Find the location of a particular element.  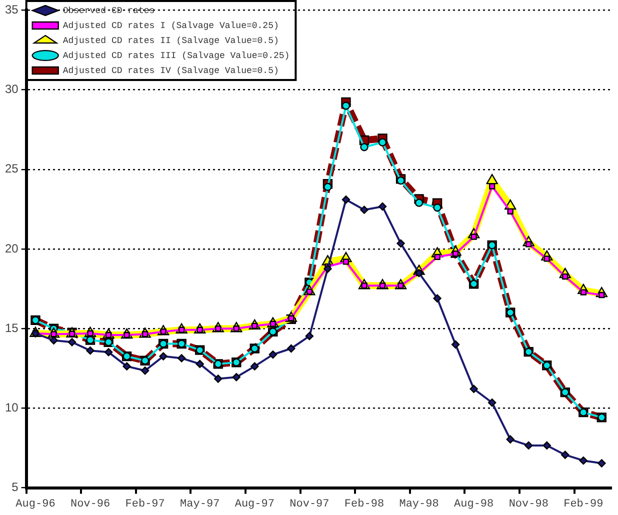

y-tick-label: 20 is located at coordinates (11, 248).